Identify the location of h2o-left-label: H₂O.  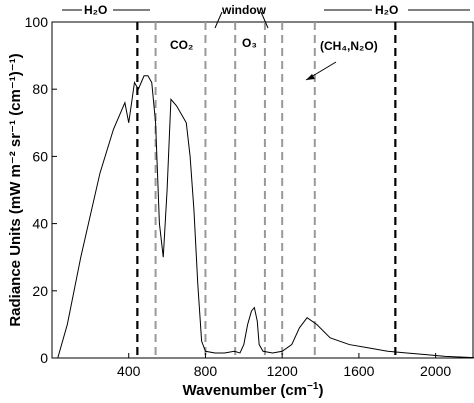
(95, 10).